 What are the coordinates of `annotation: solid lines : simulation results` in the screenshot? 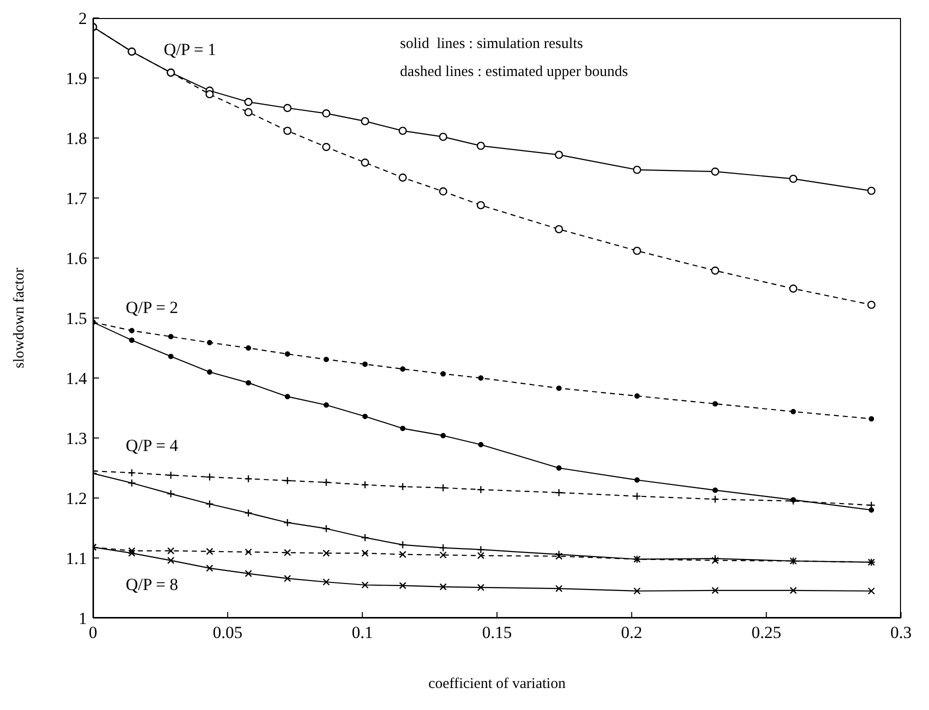 It's located at (492, 44).